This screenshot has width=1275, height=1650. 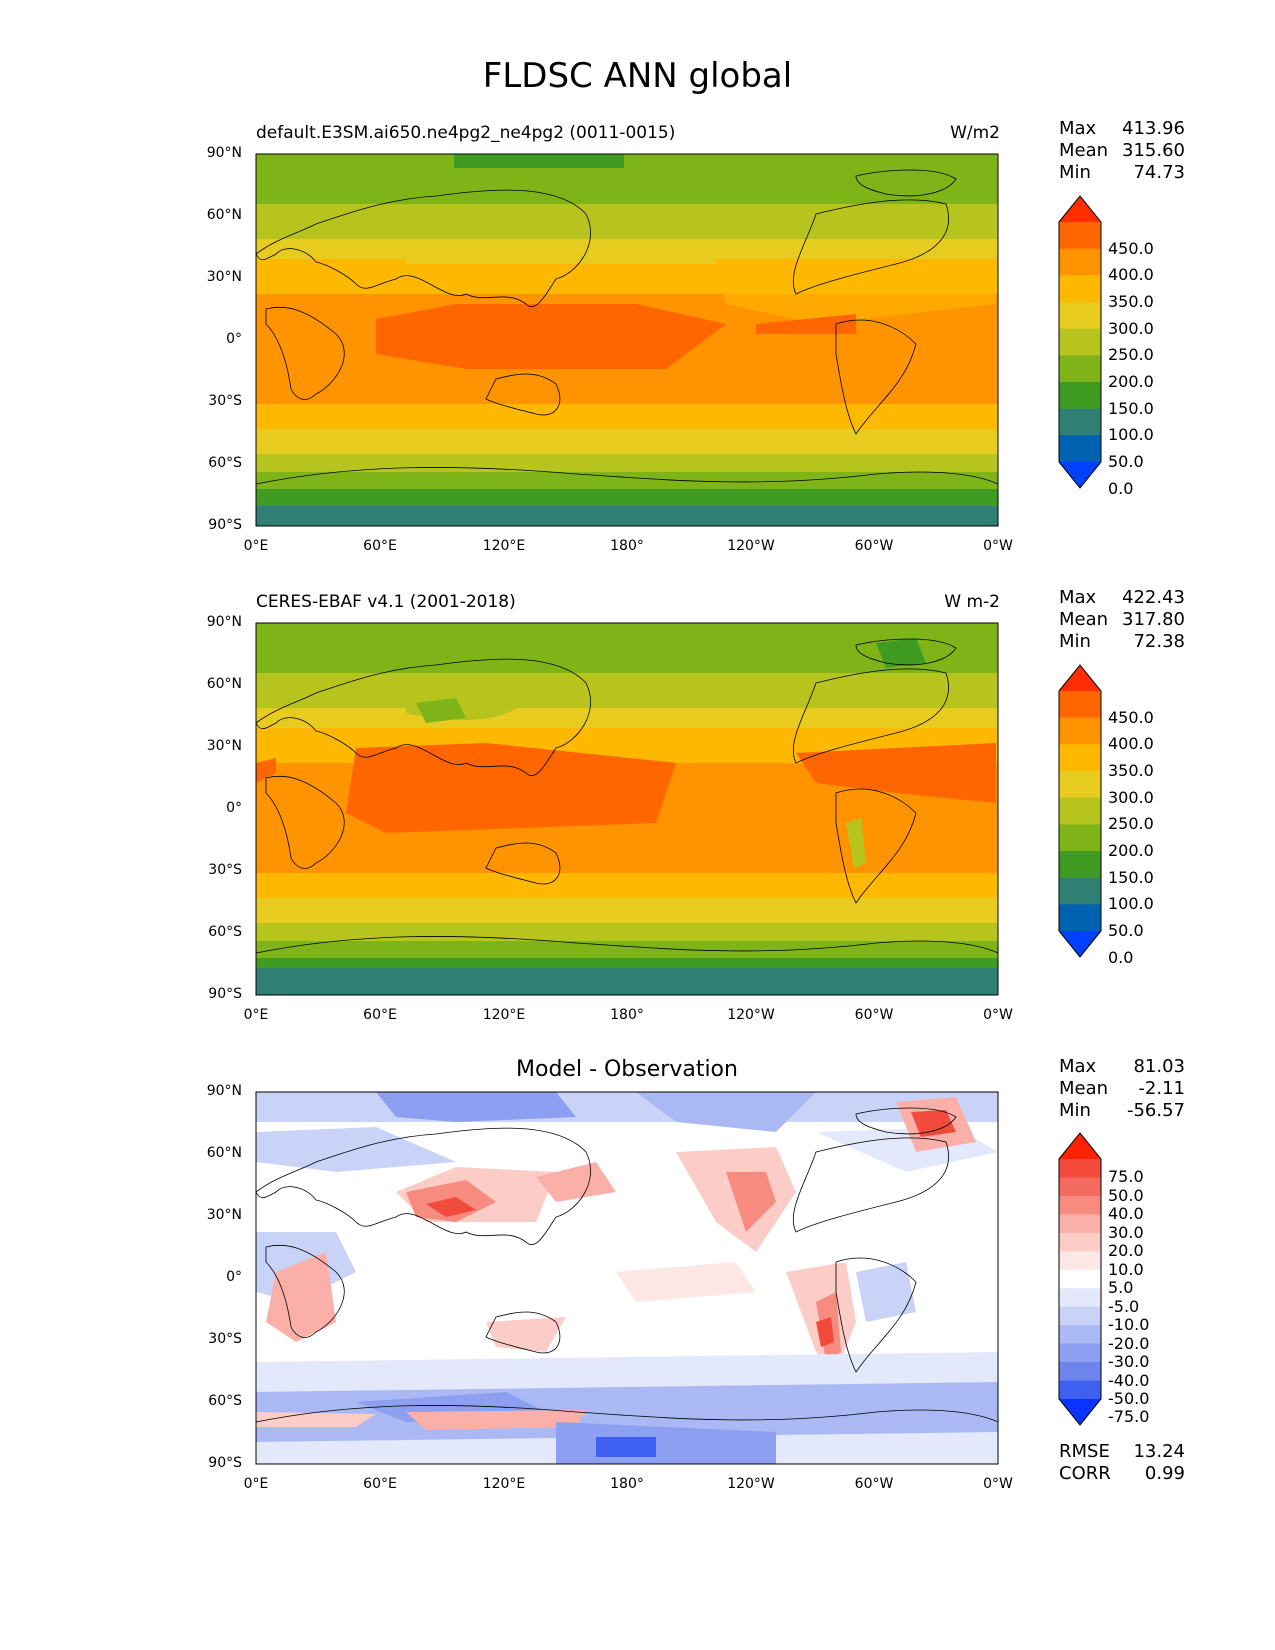 What do you see at coordinates (1129, 1417) in the screenshot?
I see `cb3-tick-label: -75.0` at bounding box center [1129, 1417].